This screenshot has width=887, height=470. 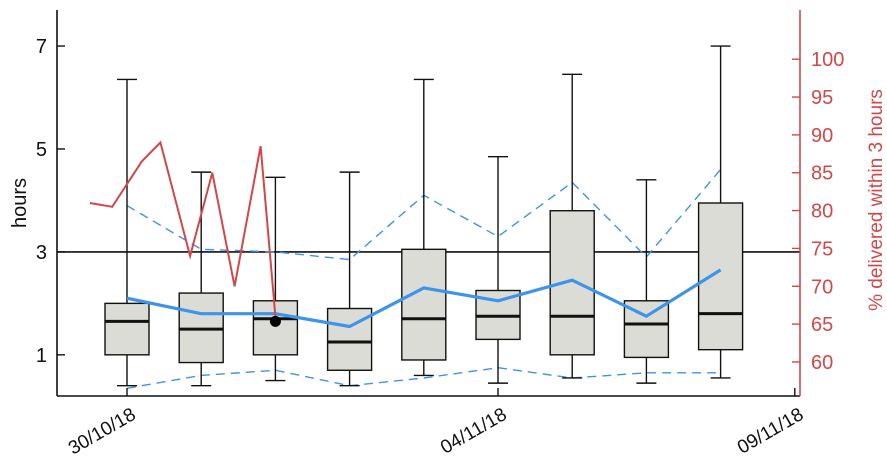 What do you see at coordinates (822, 98) in the screenshot?
I see `y-right-tick-label: 95` at bounding box center [822, 98].